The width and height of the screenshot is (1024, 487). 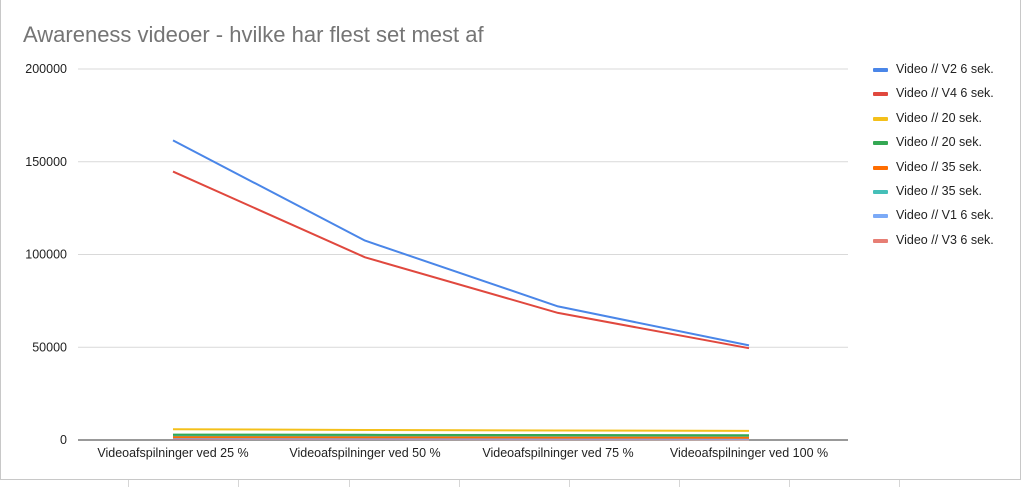 I want to click on legend-item: Video // V4 6 sek., so click(x=948, y=96).